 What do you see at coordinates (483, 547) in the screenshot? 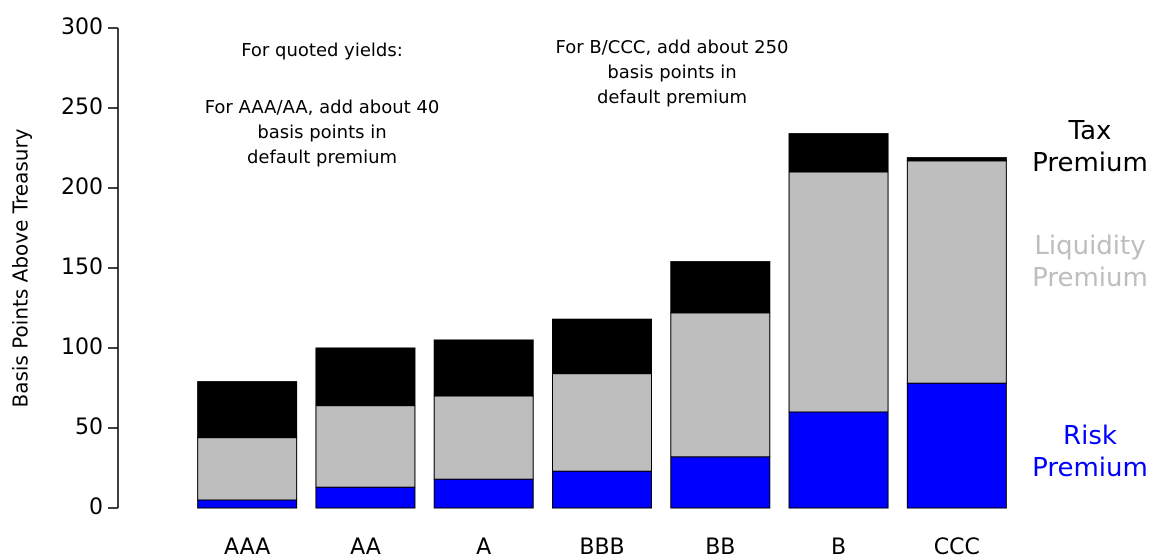
I see `x-tick-label: A` at bounding box center [483, 547].